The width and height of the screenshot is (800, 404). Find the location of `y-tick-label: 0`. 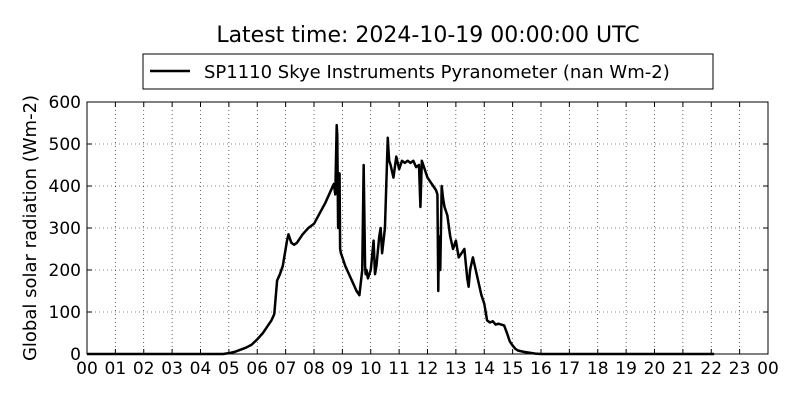

y-tick-label: 0 is located at coordinates (75, 355).